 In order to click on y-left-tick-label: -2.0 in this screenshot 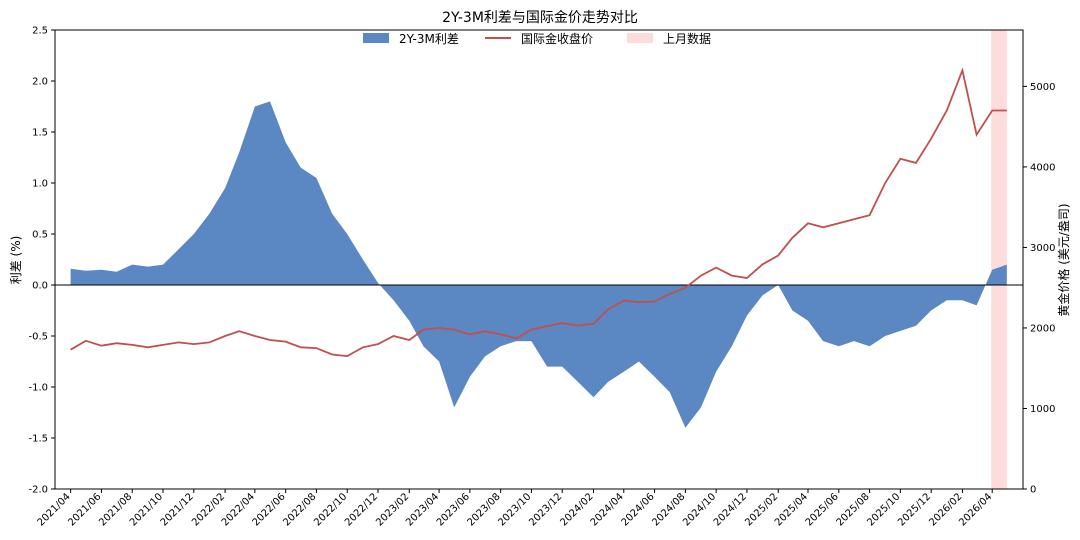, I will do `click(38, 490)`.